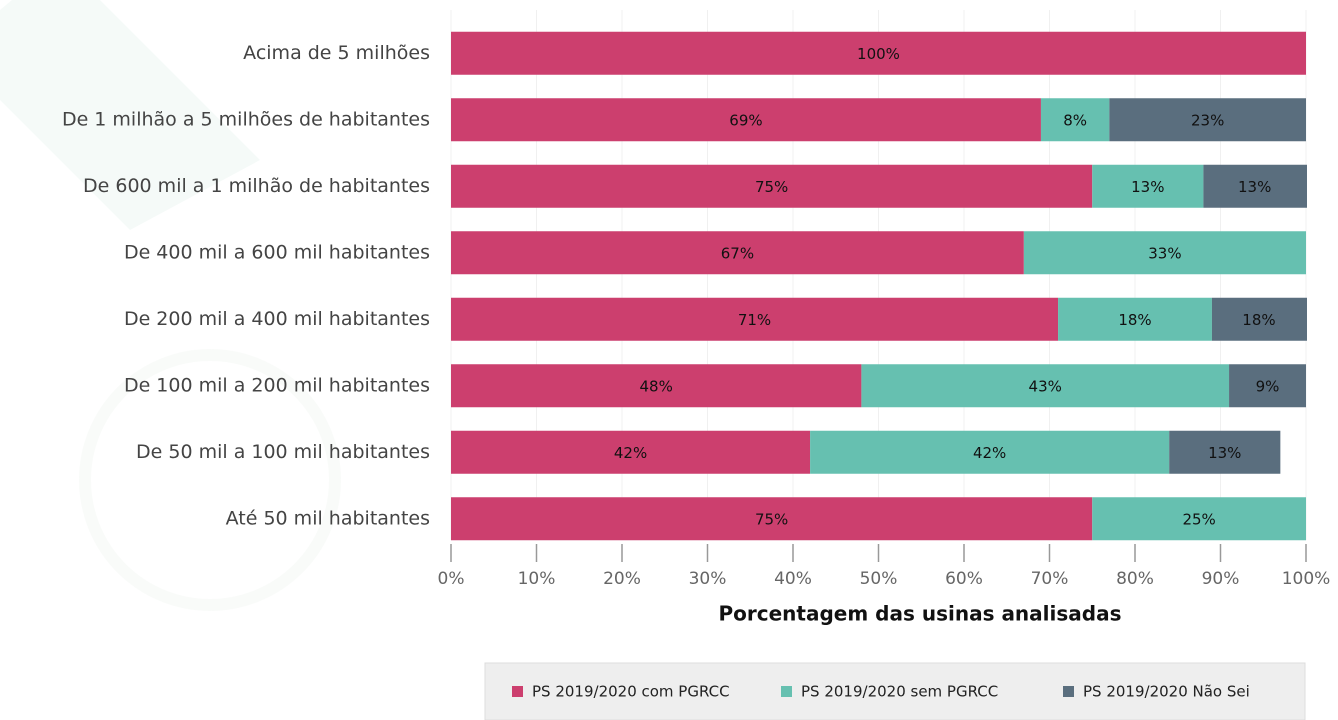 This screenshot has height=720, width=1338. I want to click on x-tick-label: 100%, so click(1306, 579).